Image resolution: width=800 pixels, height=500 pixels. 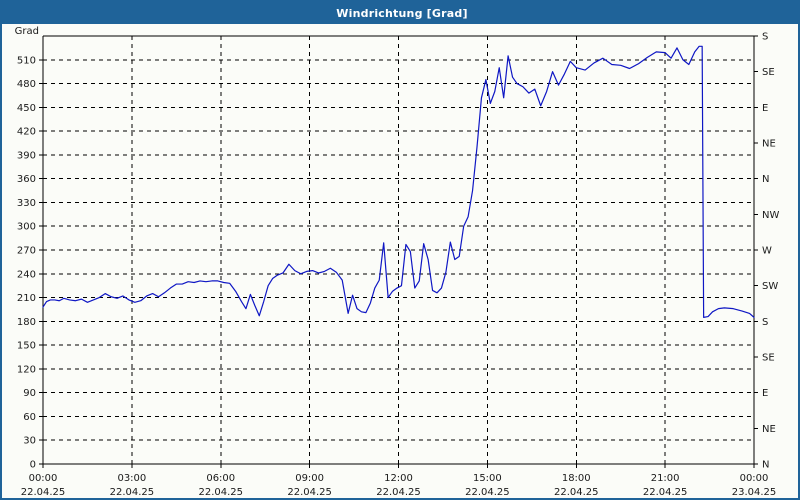 What do you see at coordinates (26, 179) in the screenshot?
I see `y-axis-tick-label: 360` at bounding box center [26, 179].